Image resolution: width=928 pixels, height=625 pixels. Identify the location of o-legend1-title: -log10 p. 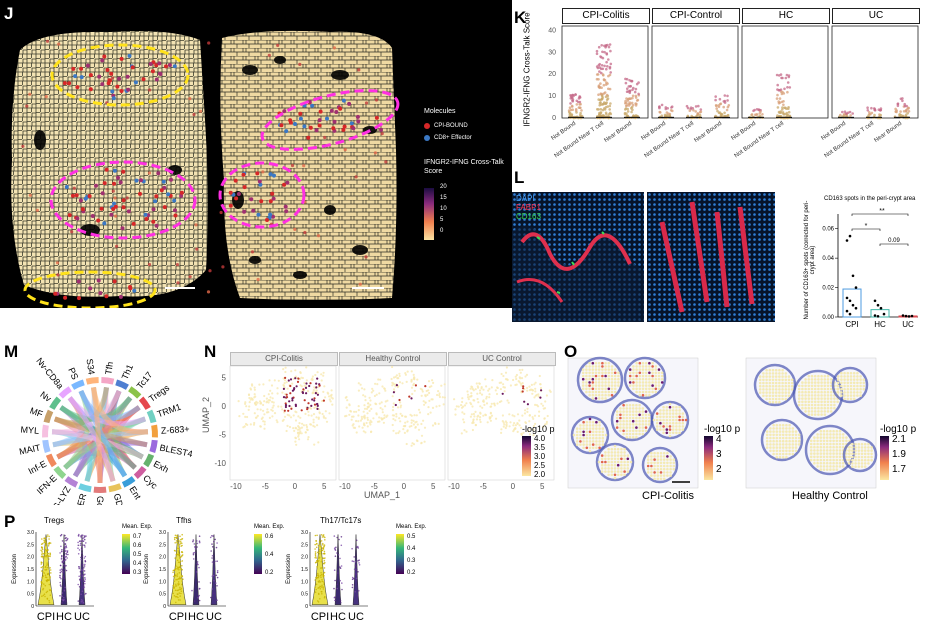
(722, 429).